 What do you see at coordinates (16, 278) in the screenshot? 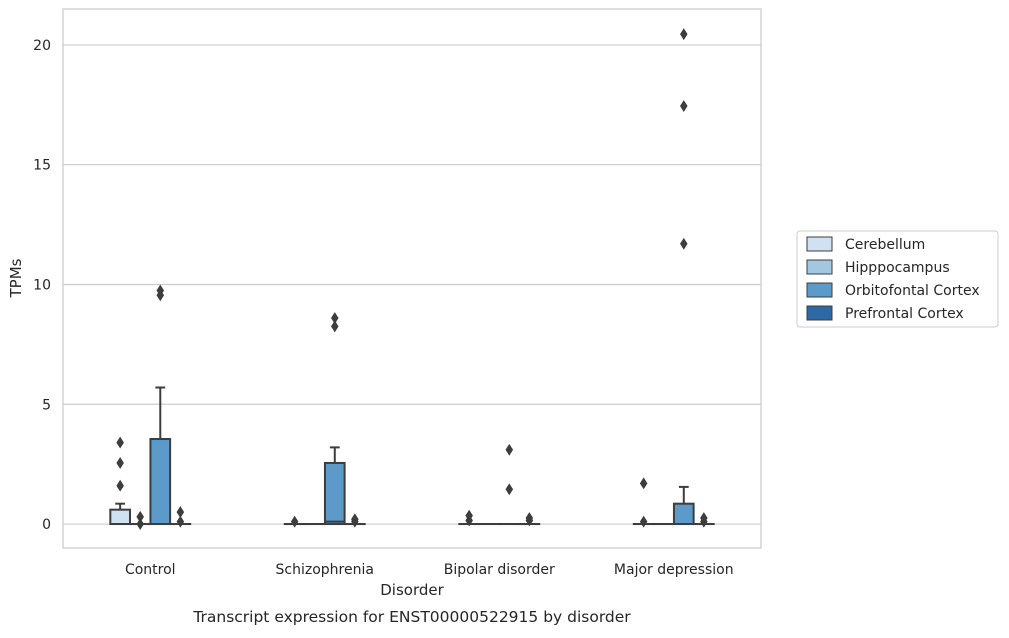
I see `y-axis-title: TPMs` at bounding box center [16, 278].